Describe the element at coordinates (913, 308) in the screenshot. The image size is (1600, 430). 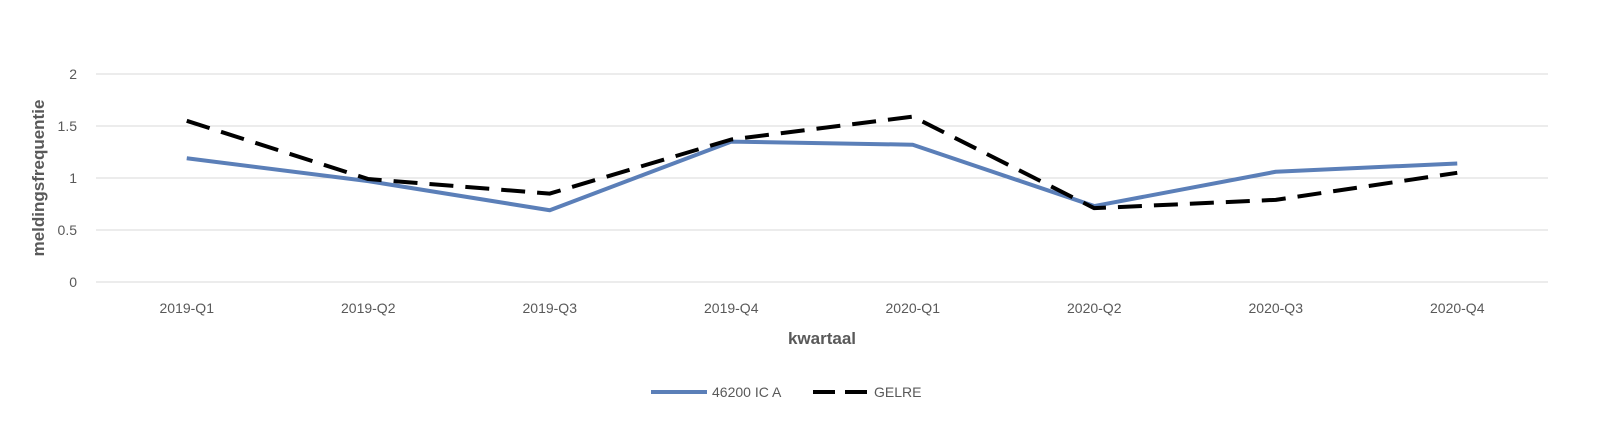
I see `x-tick-label: 2020-Q1` at that location.